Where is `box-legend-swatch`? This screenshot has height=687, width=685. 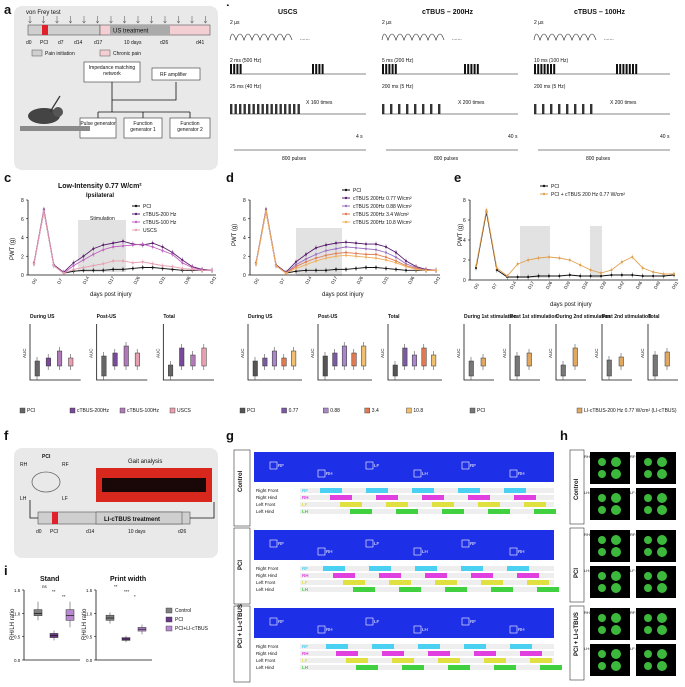 box-legend-swatch is located at coordinates (72, 410).